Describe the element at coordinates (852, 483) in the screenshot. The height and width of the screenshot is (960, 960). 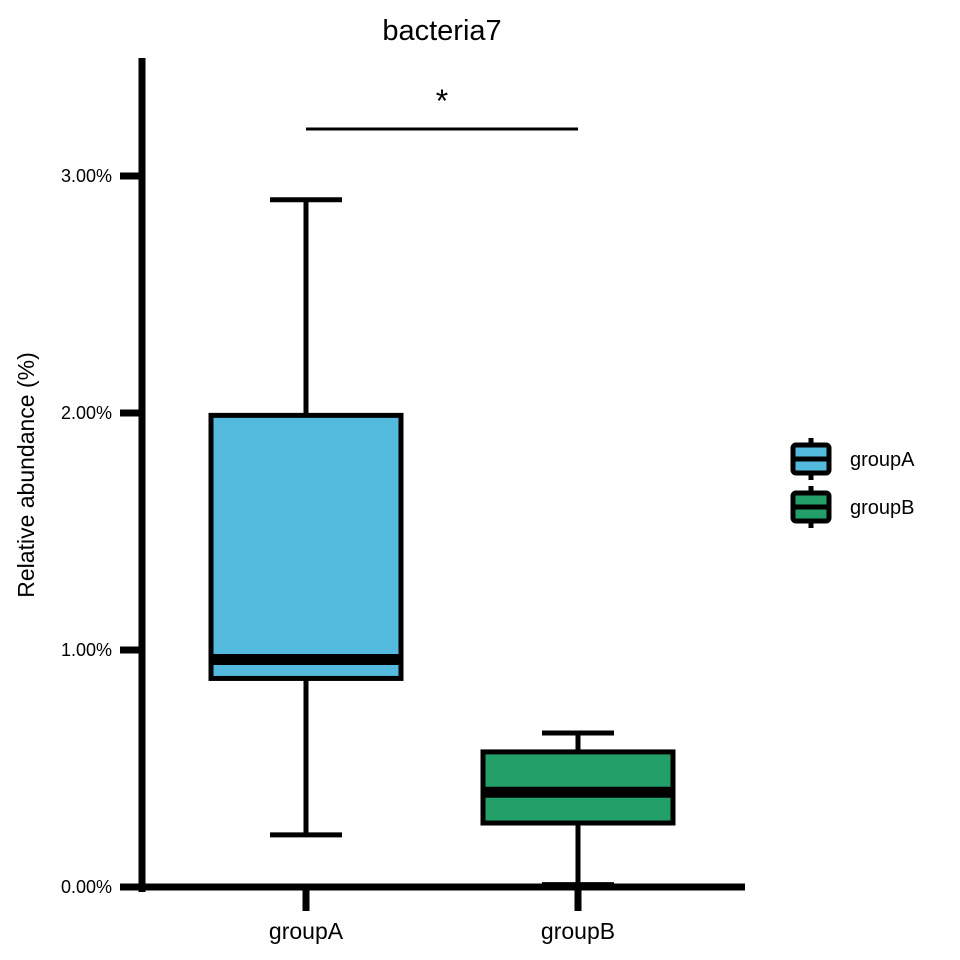
I see `legend: groupA groupB` at that location.